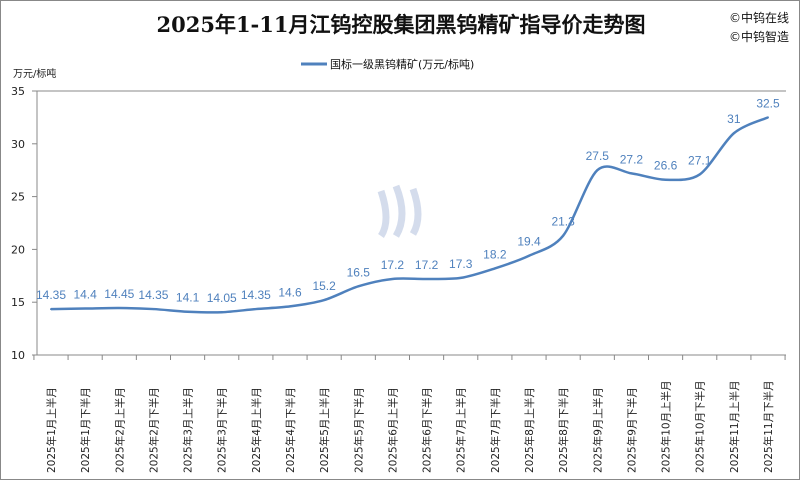 The width and height of the screenshot is (800, 480). What do you see at coordinates (700, 160) in the screenshot?
I see `data-label: 27.1` at bounding box center [700, 160].